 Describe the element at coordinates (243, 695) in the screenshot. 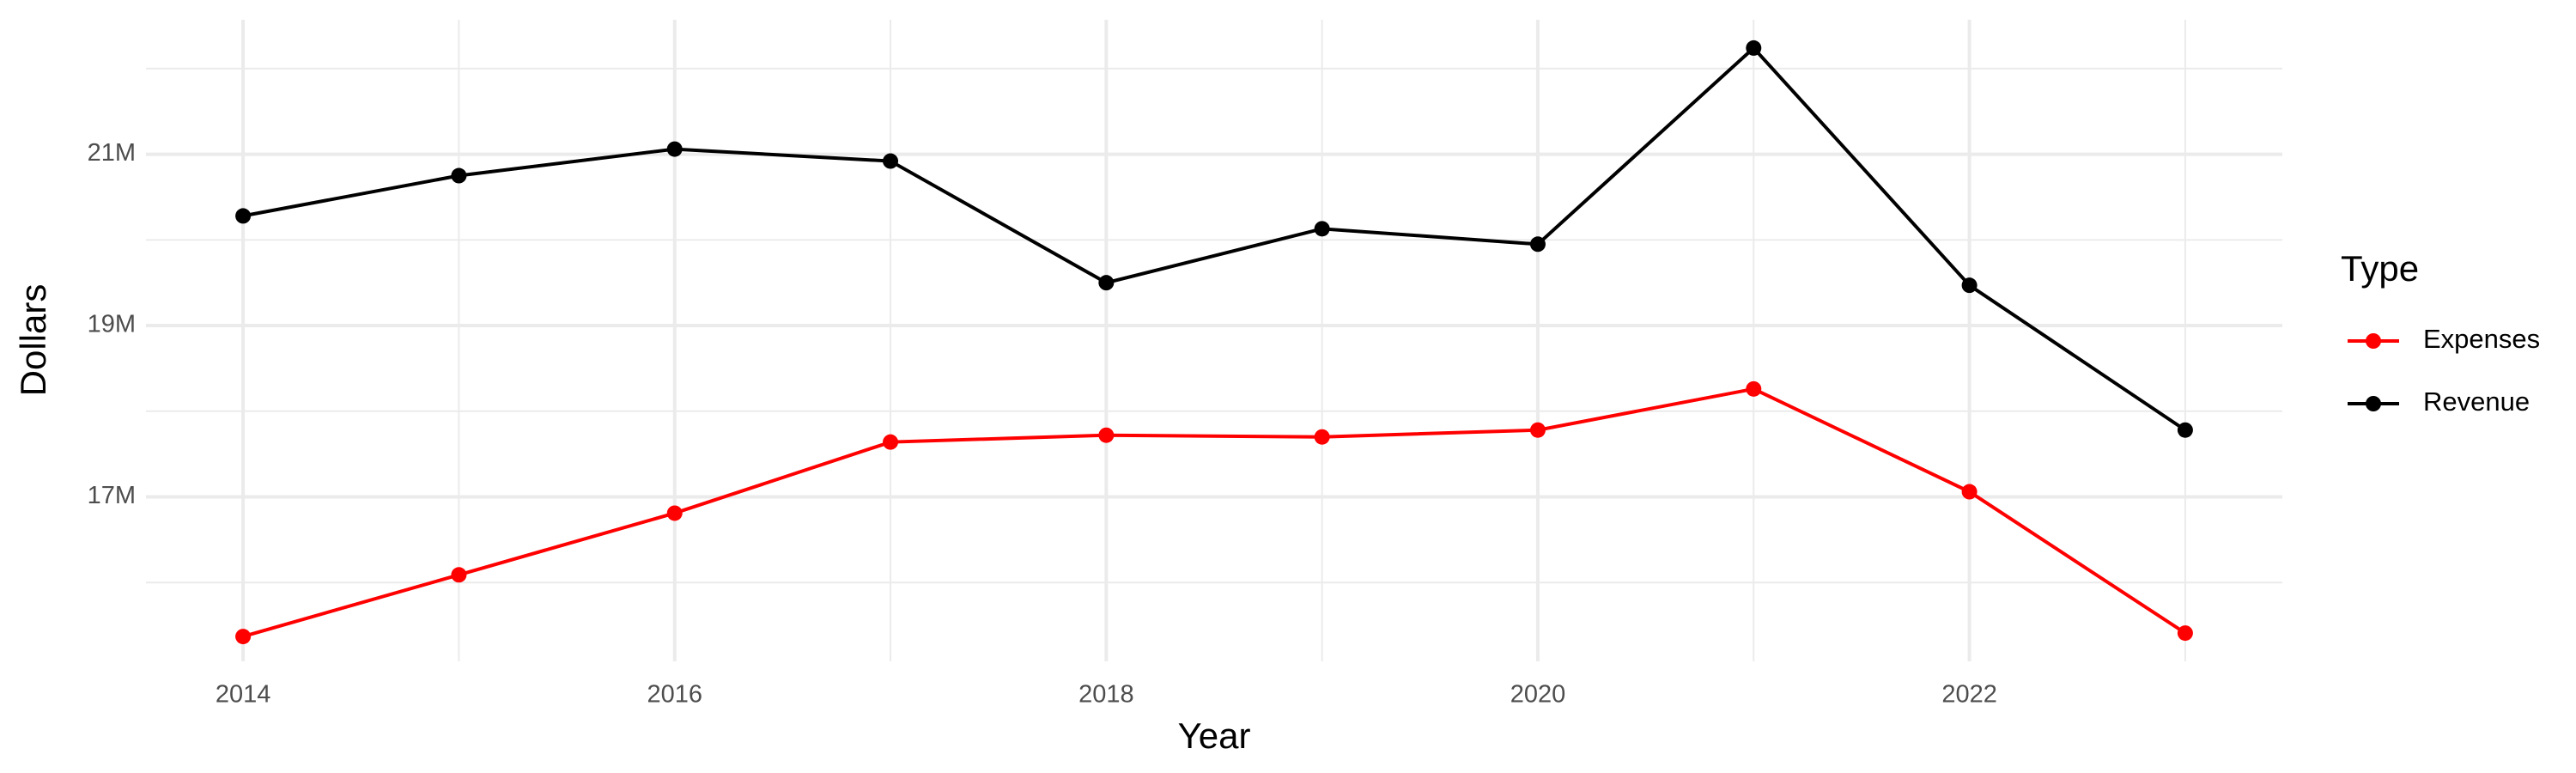

I see `x-tick-label: 2014` at that location.